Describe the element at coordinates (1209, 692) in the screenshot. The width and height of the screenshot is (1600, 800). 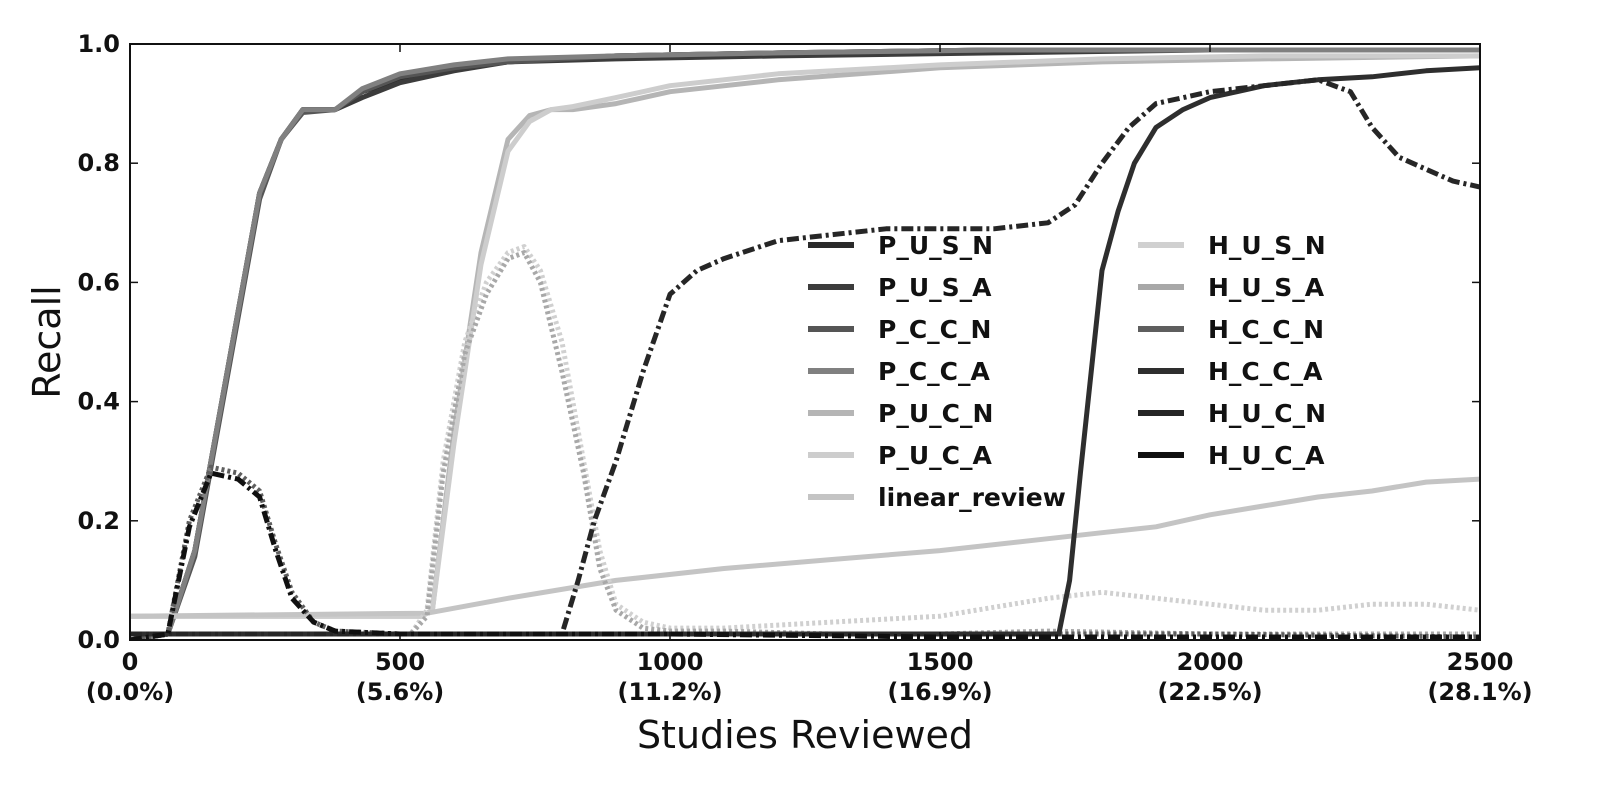
I see `x-tick-sublabel: (22.5%)` at that location.